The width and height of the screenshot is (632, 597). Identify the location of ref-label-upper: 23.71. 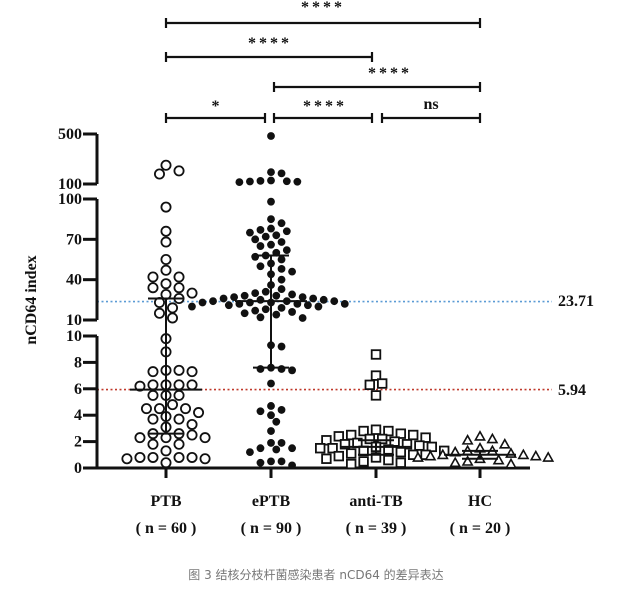
(576, 301).